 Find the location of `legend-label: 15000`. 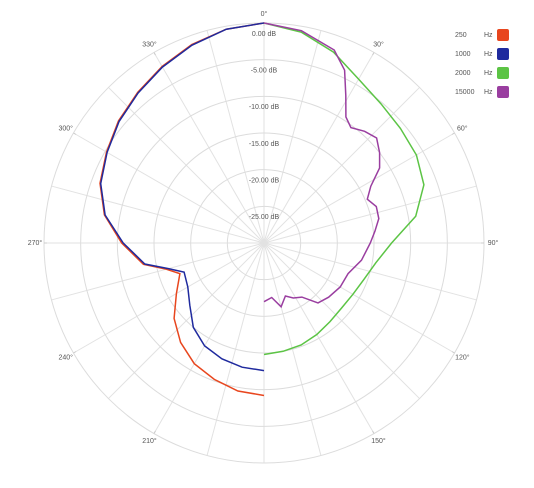

legend-label: 15000 is located at coordinates (465, 92).